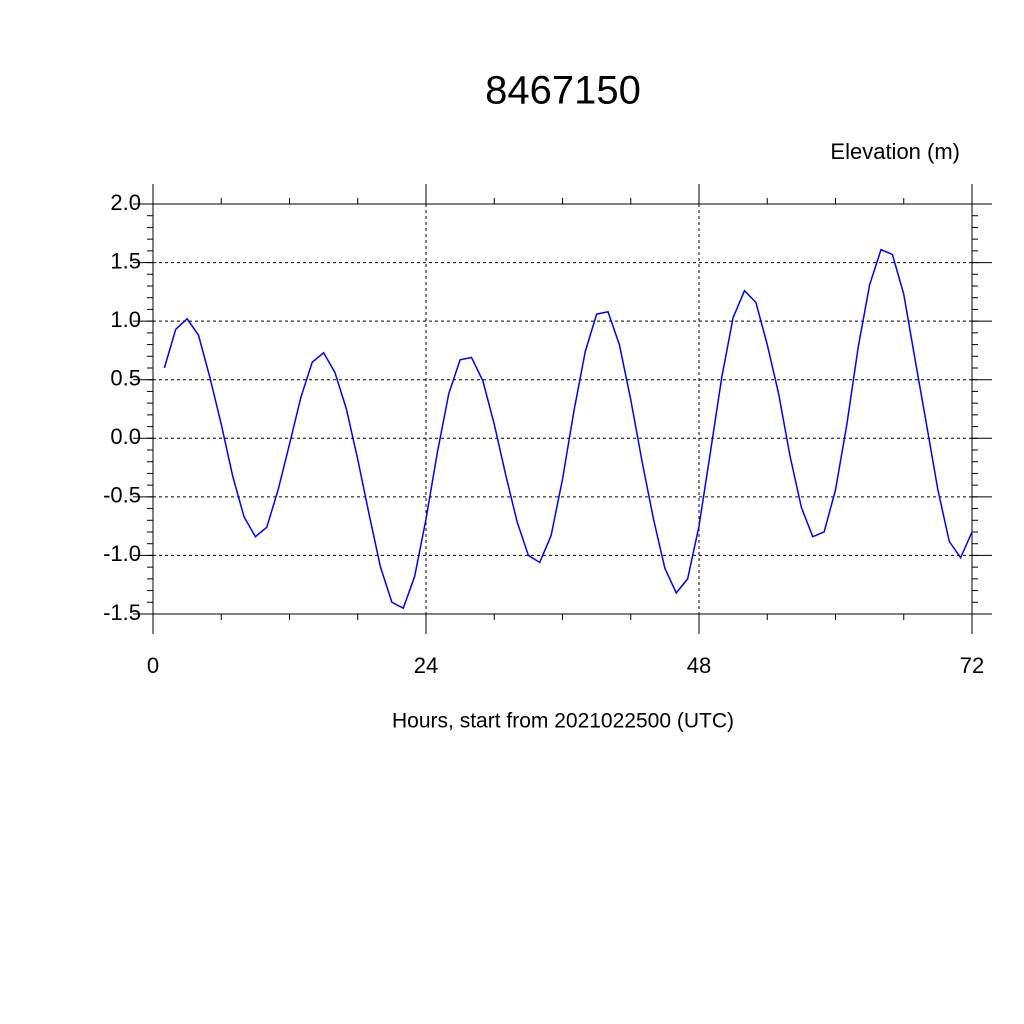 The image size is (1024, 1024). What do you see at coordinates (895, 151) in the screenshot?
I see `y-axis-label: Elevation (m)` at bounding box center [895, 151].